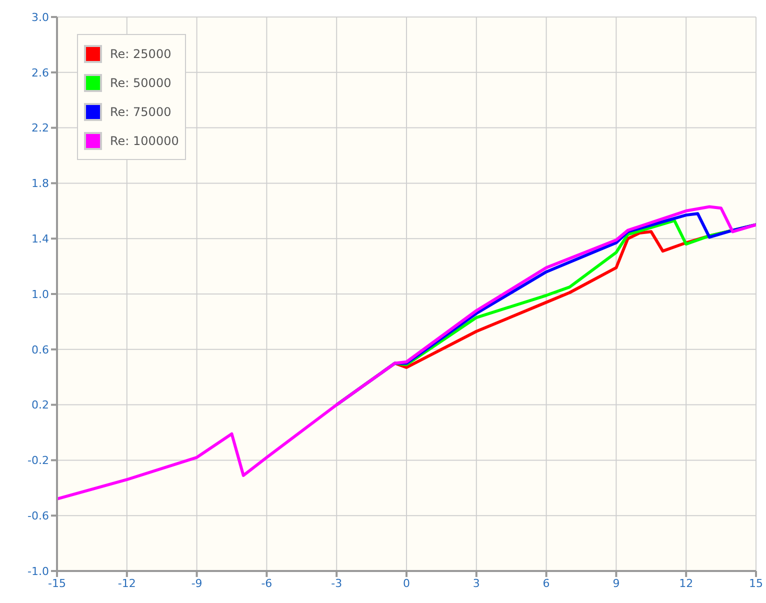 The image size is (766, 603). What do you see at coordinates (141, 53) in the screenshot?
I see `legend-label: Re: 25000` at bounding box center [141, 53].